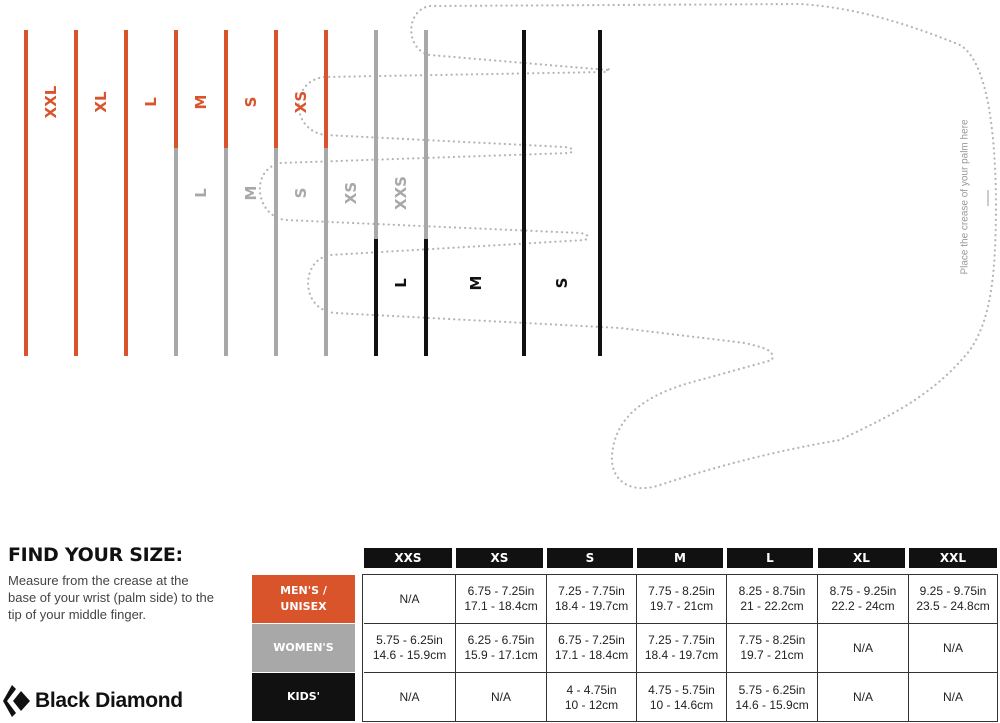  What do you see at coordinates (681, 689) in the screenshot?
I see `size-value: 4.75 - 5.75in` at bounding box center [681, 689].